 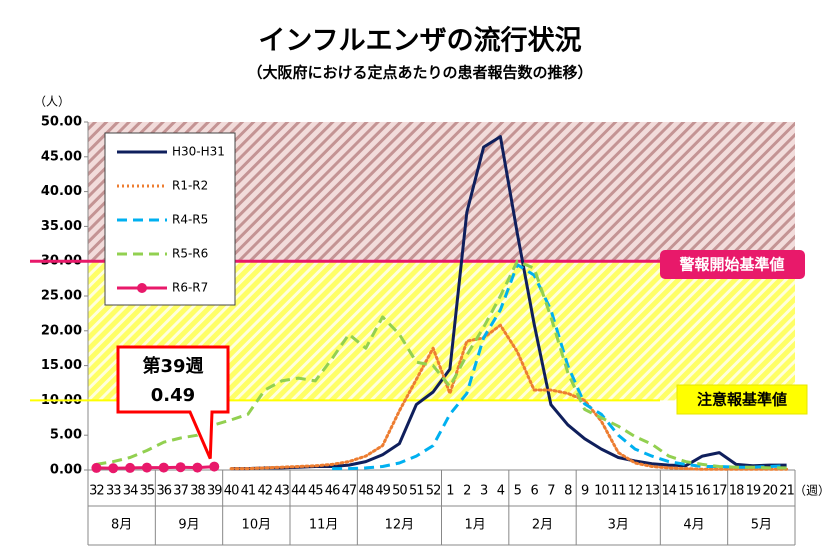 I want to click on x-tick-label: 1, so click(x=450, y=491).